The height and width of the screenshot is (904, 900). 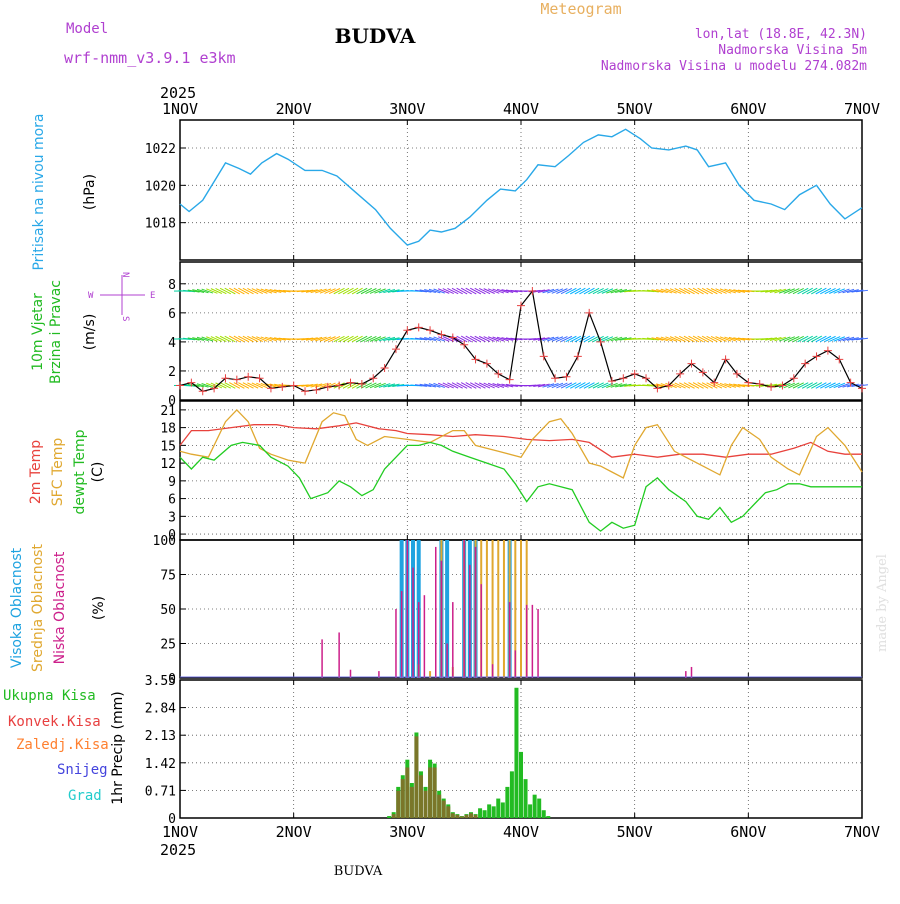 I want to click on x-label-bottom: 7NOV, so click(x=862, y=832).